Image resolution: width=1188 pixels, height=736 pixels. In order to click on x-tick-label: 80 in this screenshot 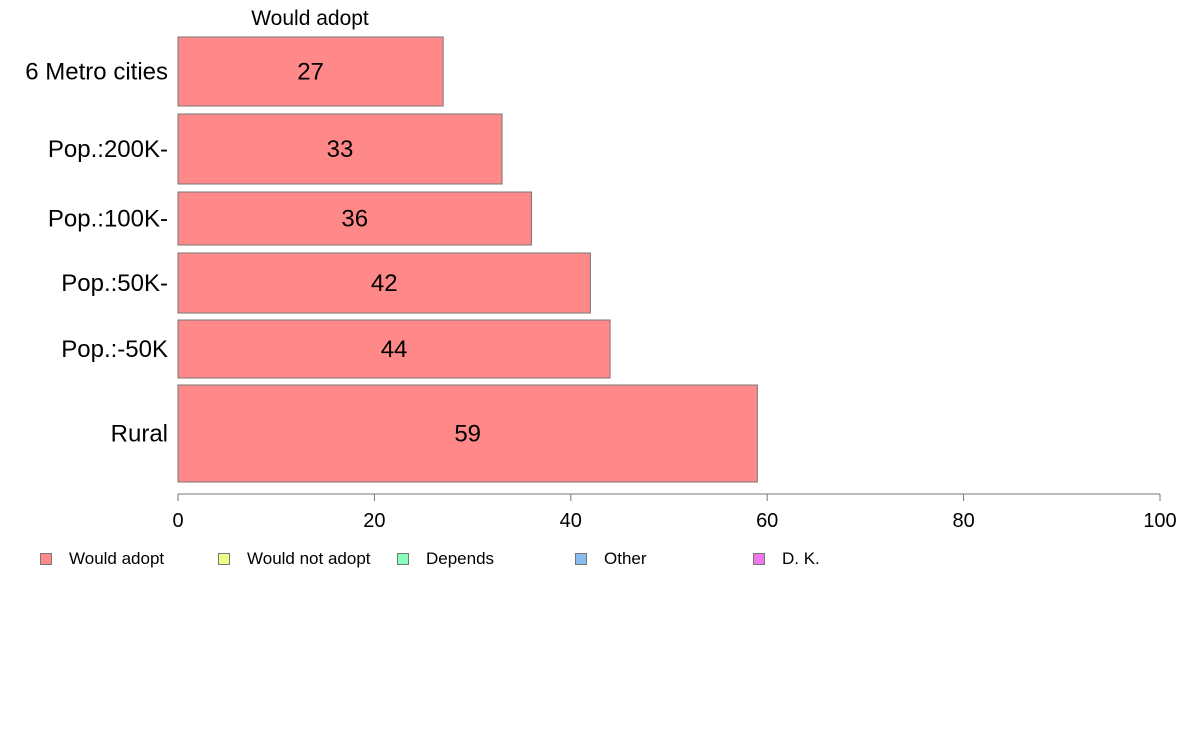, I will do `click(963, 521)`.